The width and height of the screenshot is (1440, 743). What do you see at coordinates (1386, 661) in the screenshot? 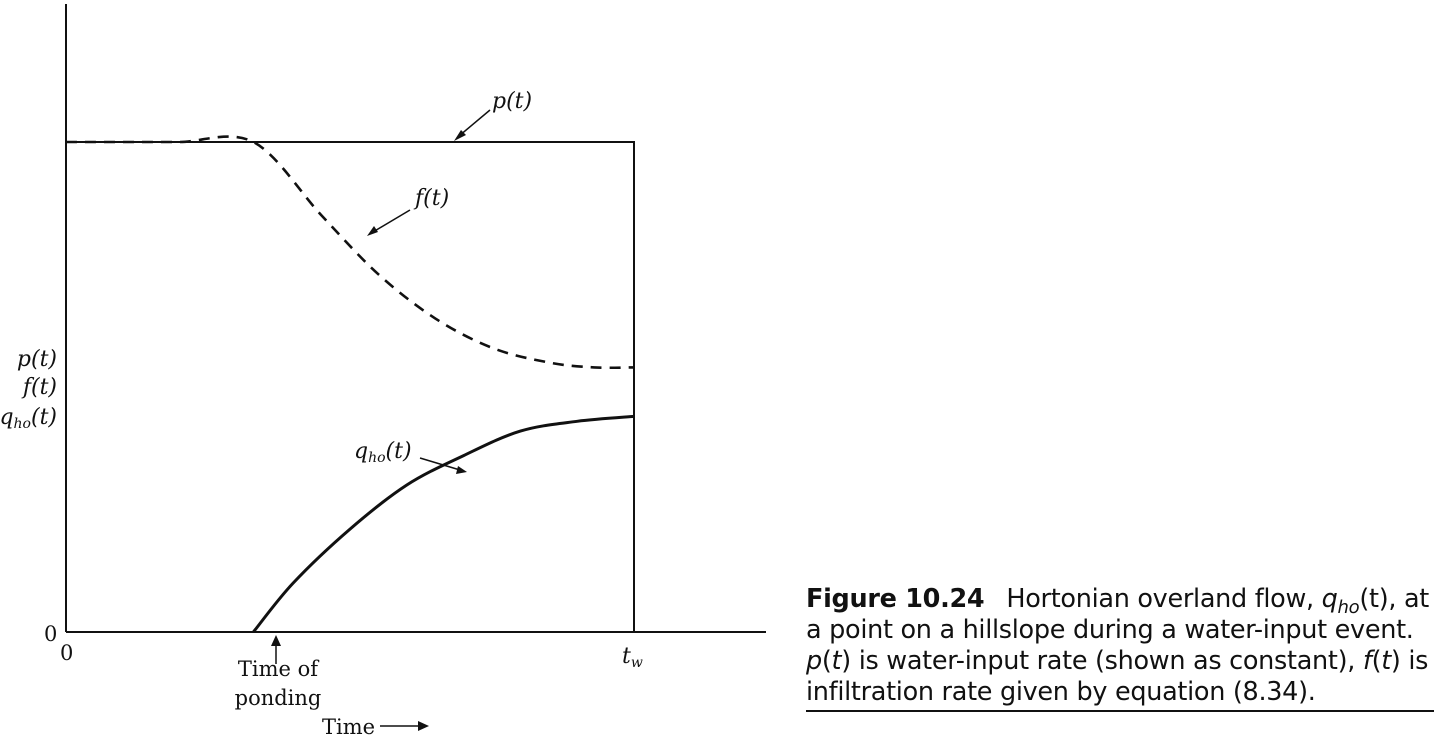
I see `caption-f-arg: t` at bounding box center [1386, 661].